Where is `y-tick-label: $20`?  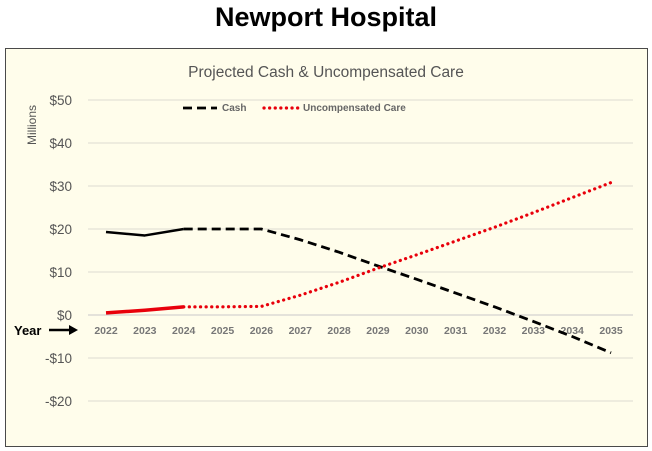
y-tick-label: $20 is located at coordinates (60, 229).